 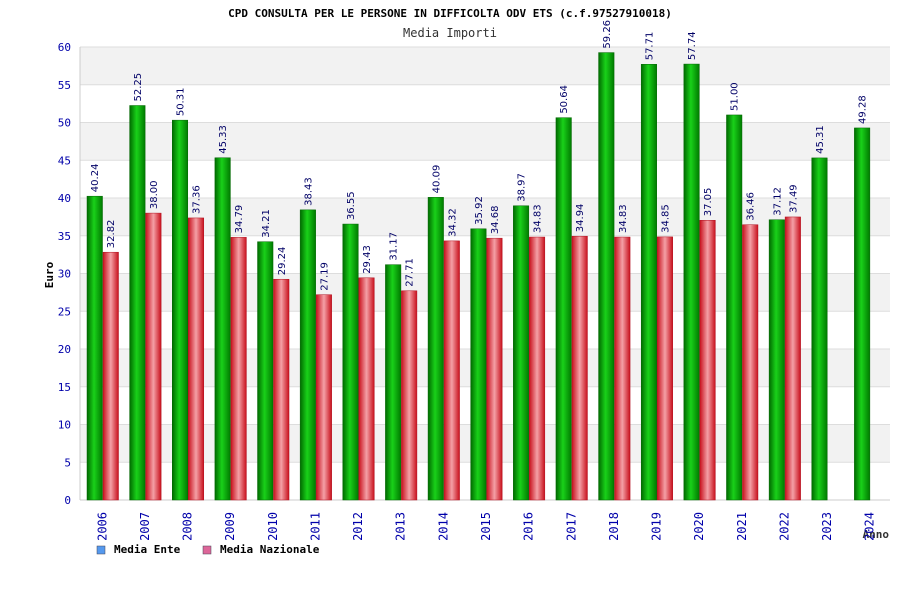 What do you see at coordinates (64, 311) in the screenshot?
I see `y-tick-label: 25` at bounding box center [64, 311].